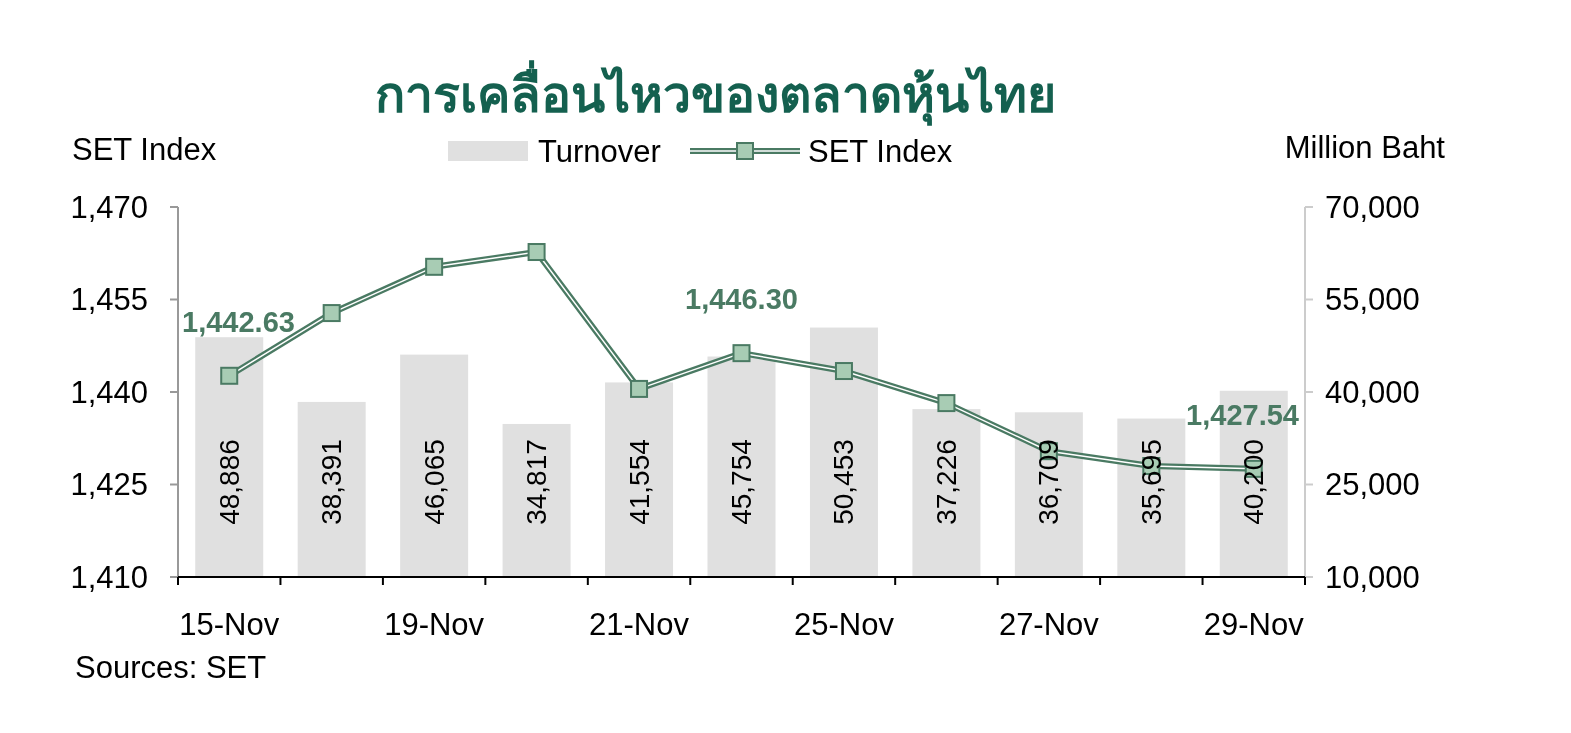 The image size is (1571, 733). What do you see at coordinates (1049, 482) in the screenshot?
I see `data-label: 36,709` at bounding box center [1049, 482].